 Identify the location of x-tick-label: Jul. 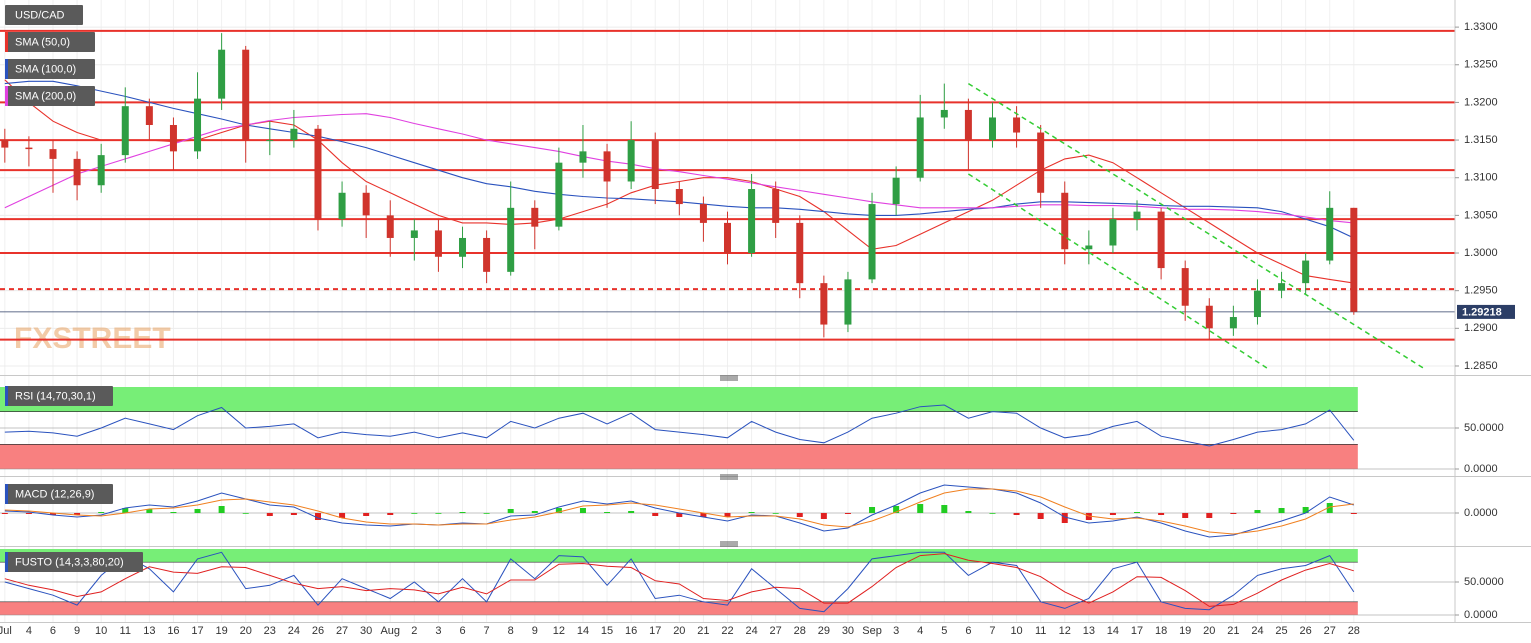
(6, 631).